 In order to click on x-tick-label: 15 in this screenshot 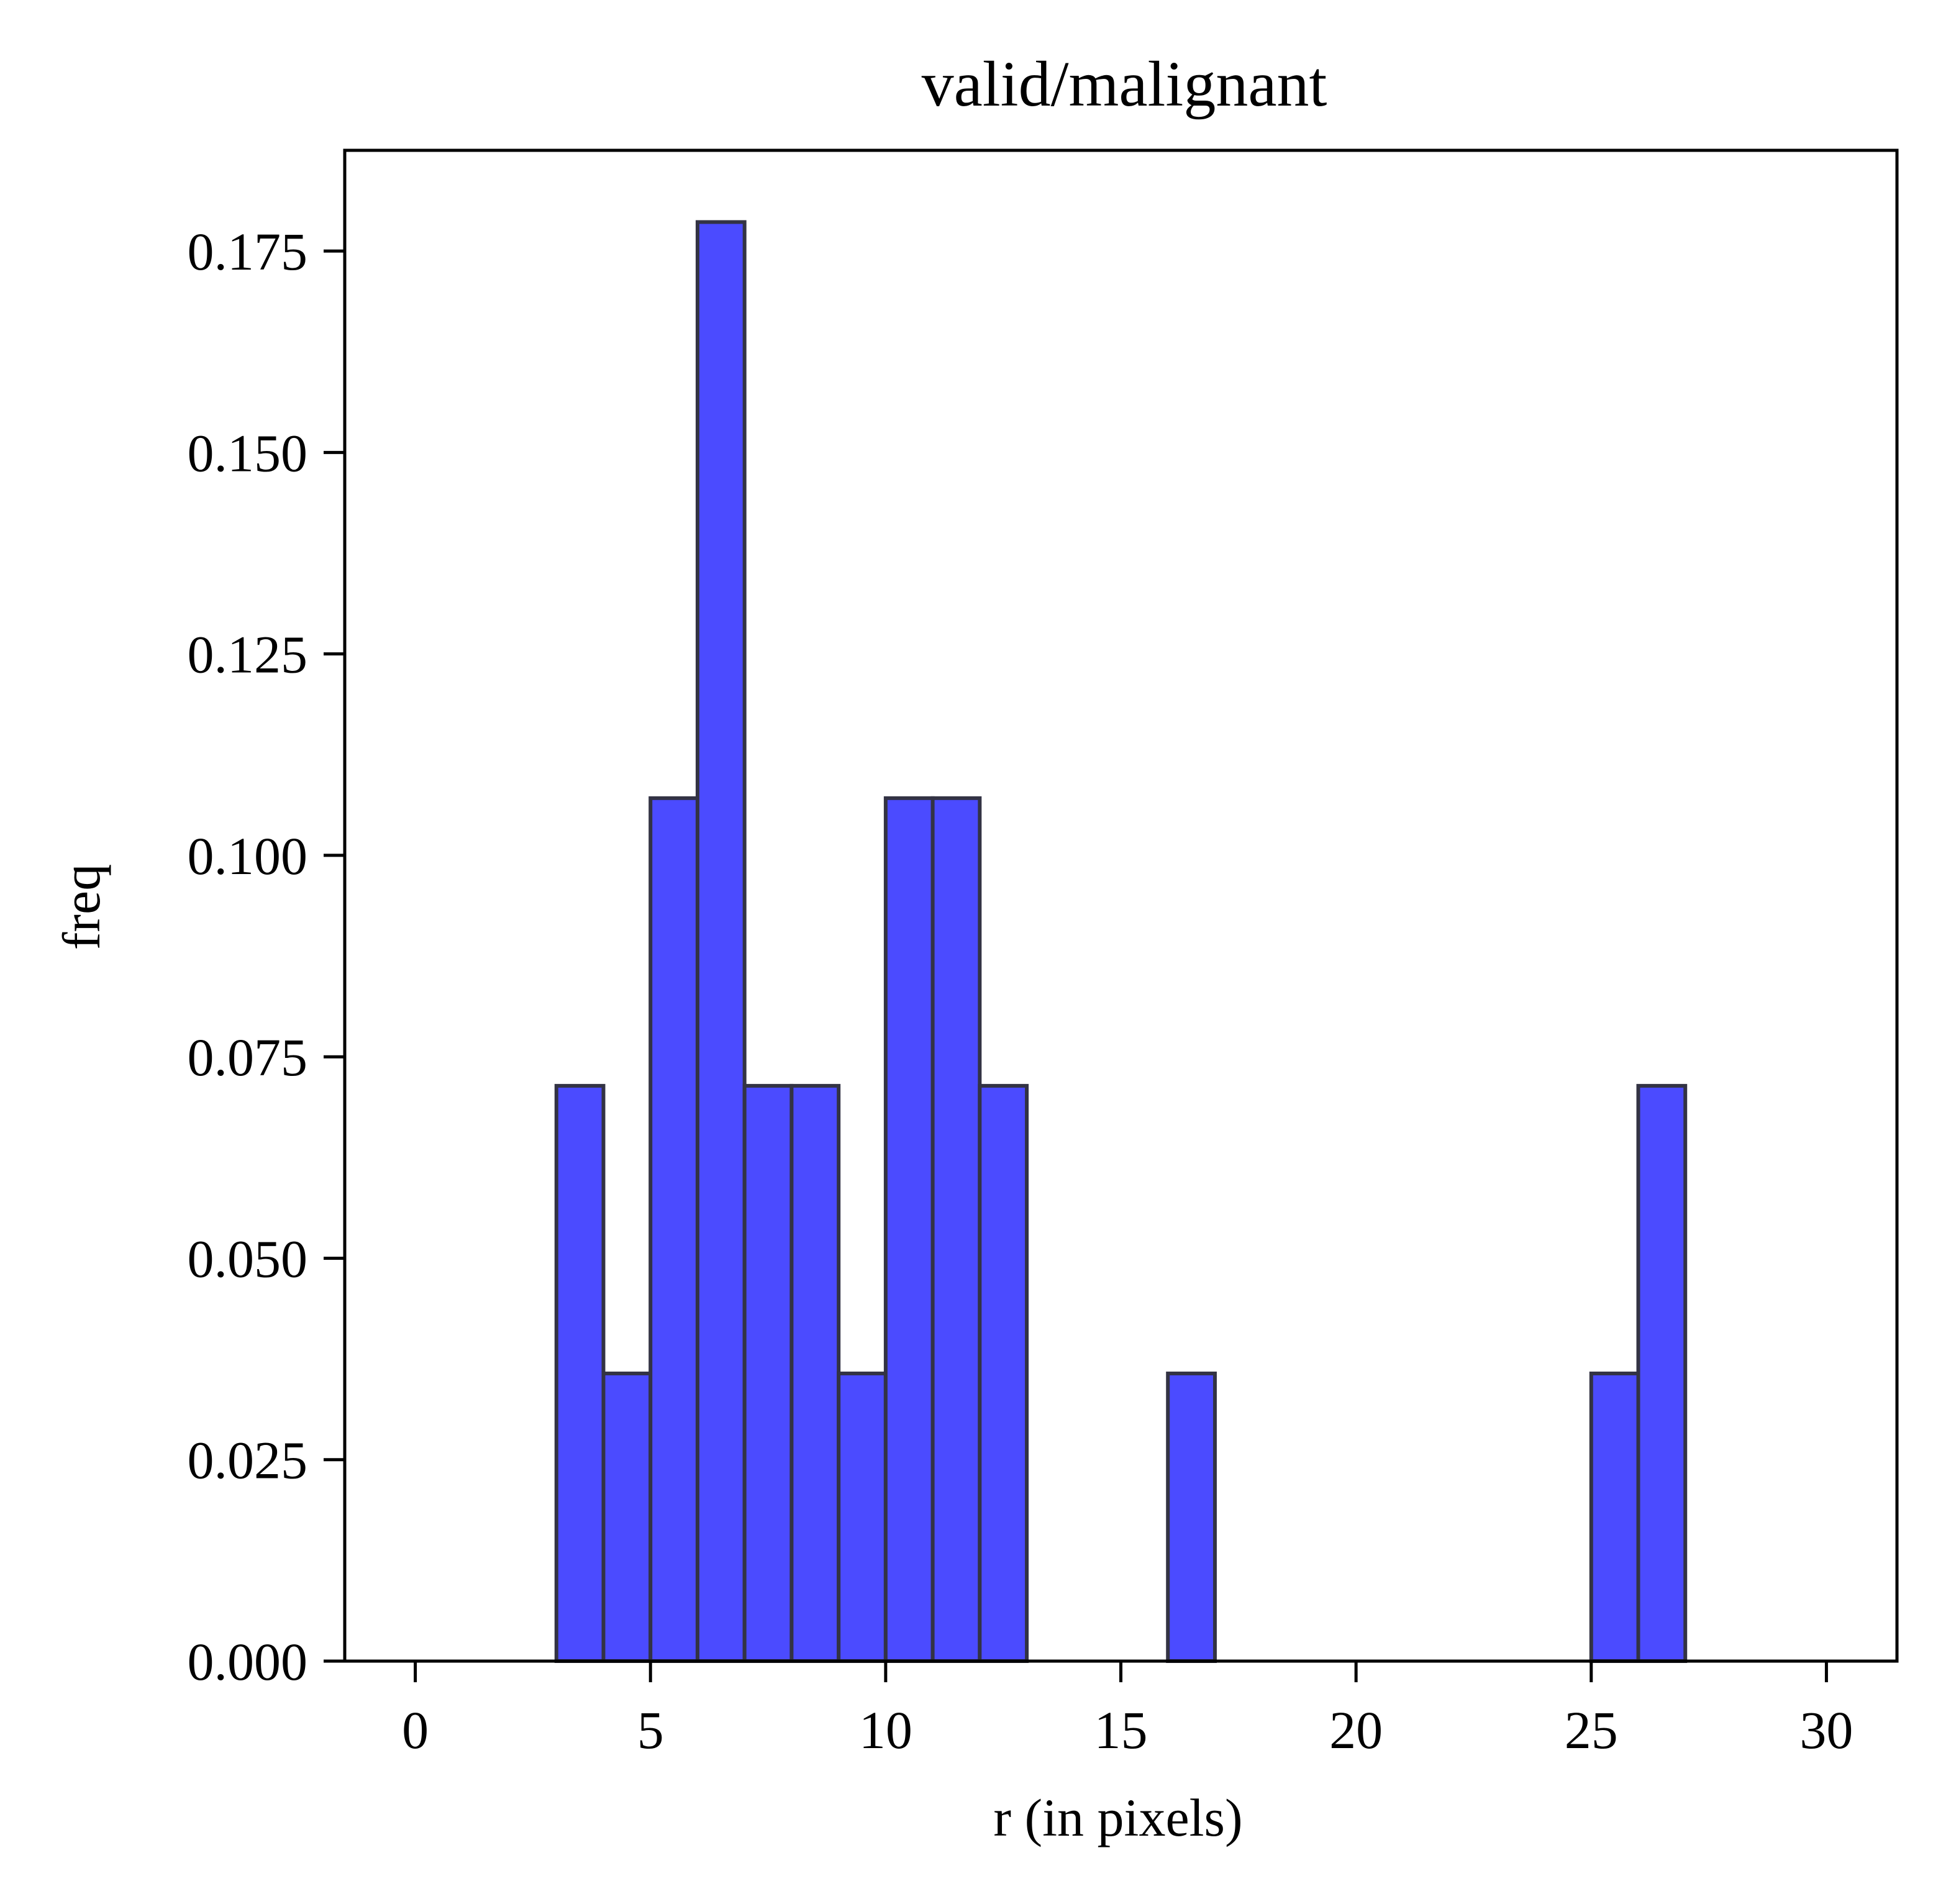, I will do `click(1121, 1730)`.